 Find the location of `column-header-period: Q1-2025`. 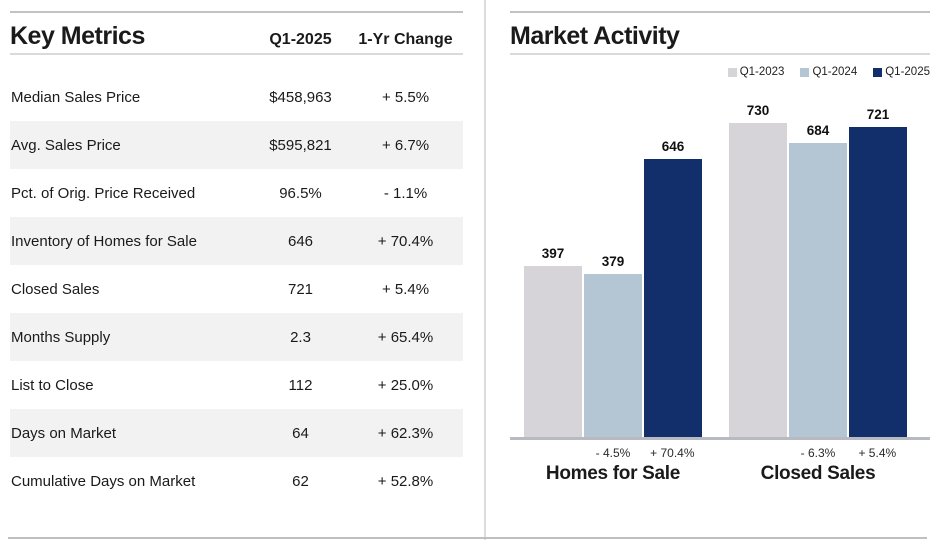

column-header-period: Q1-2025 is located at coordinates (300, 39).